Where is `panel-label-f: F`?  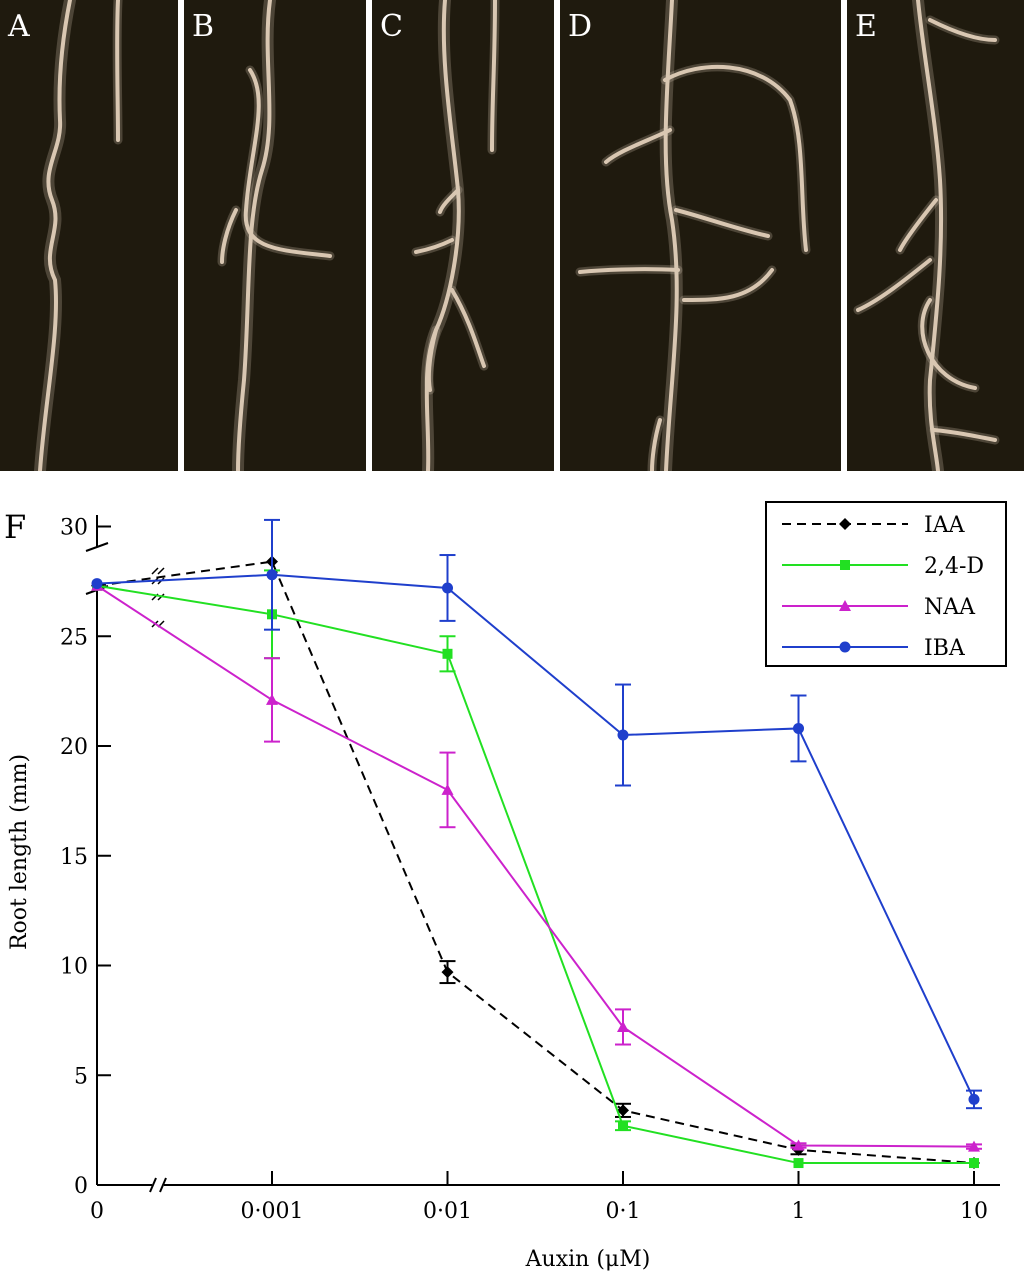 panel-label-f: F is located at coordinates (15, 527).